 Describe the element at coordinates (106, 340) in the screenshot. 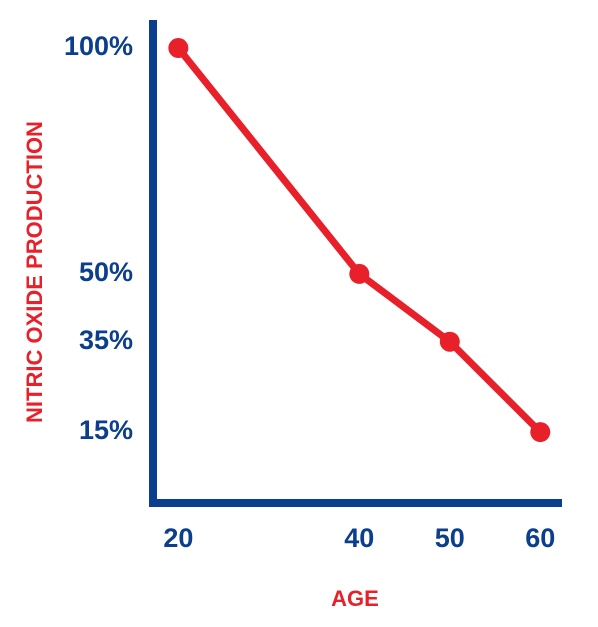

I see `y-tick-label: 35%` at that location.